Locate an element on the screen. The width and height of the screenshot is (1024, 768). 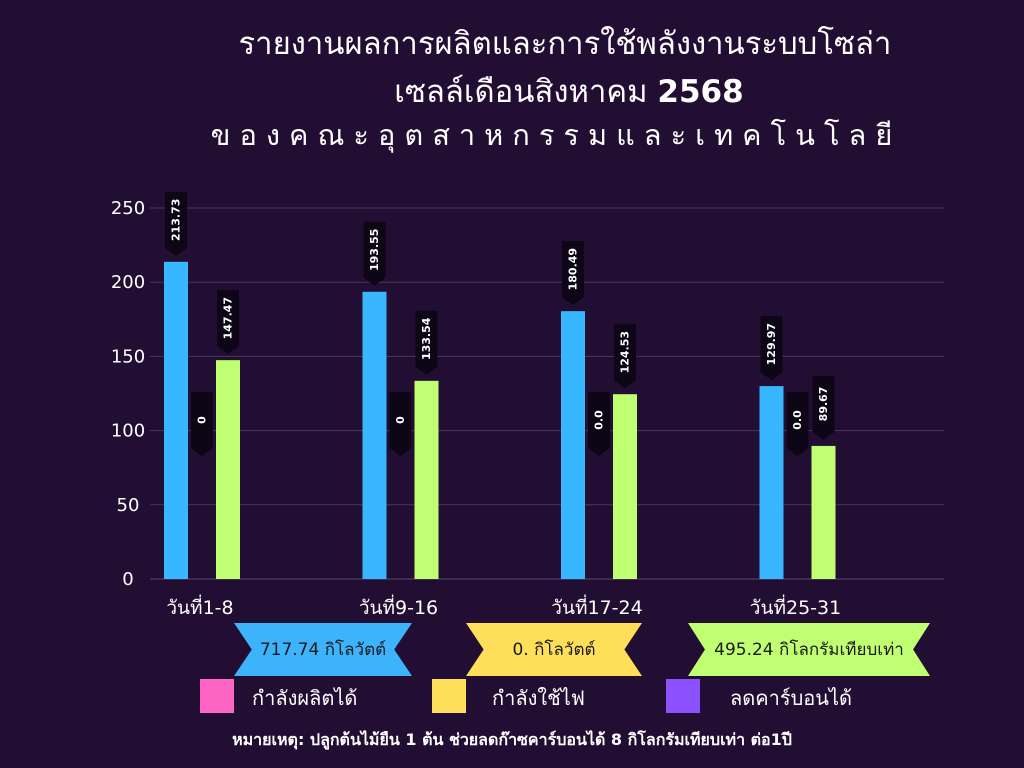
y-tick-label: 100 is located at coordinates (128, 431).